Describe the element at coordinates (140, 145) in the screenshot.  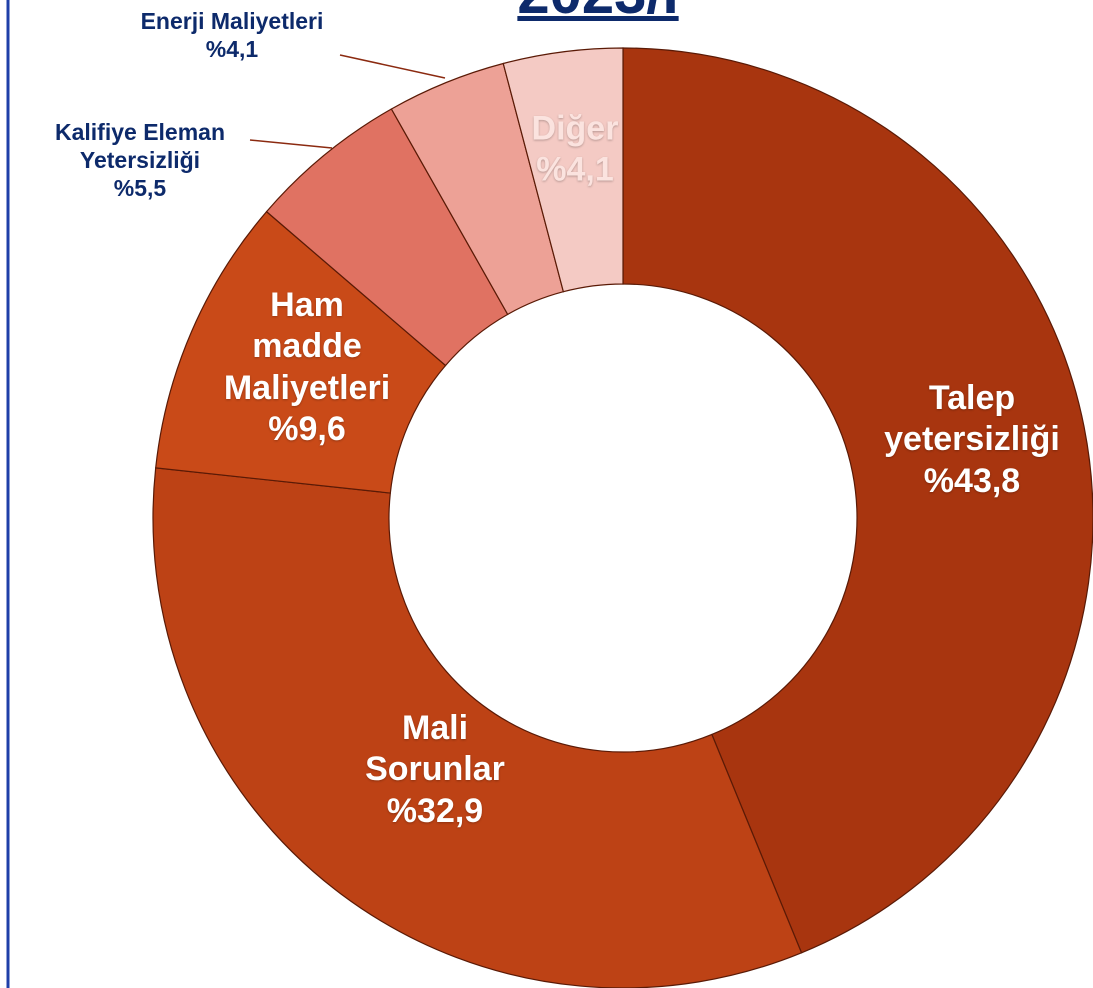
I see `category-label: Kalifiye Eleman Yetersizliği` at that location.